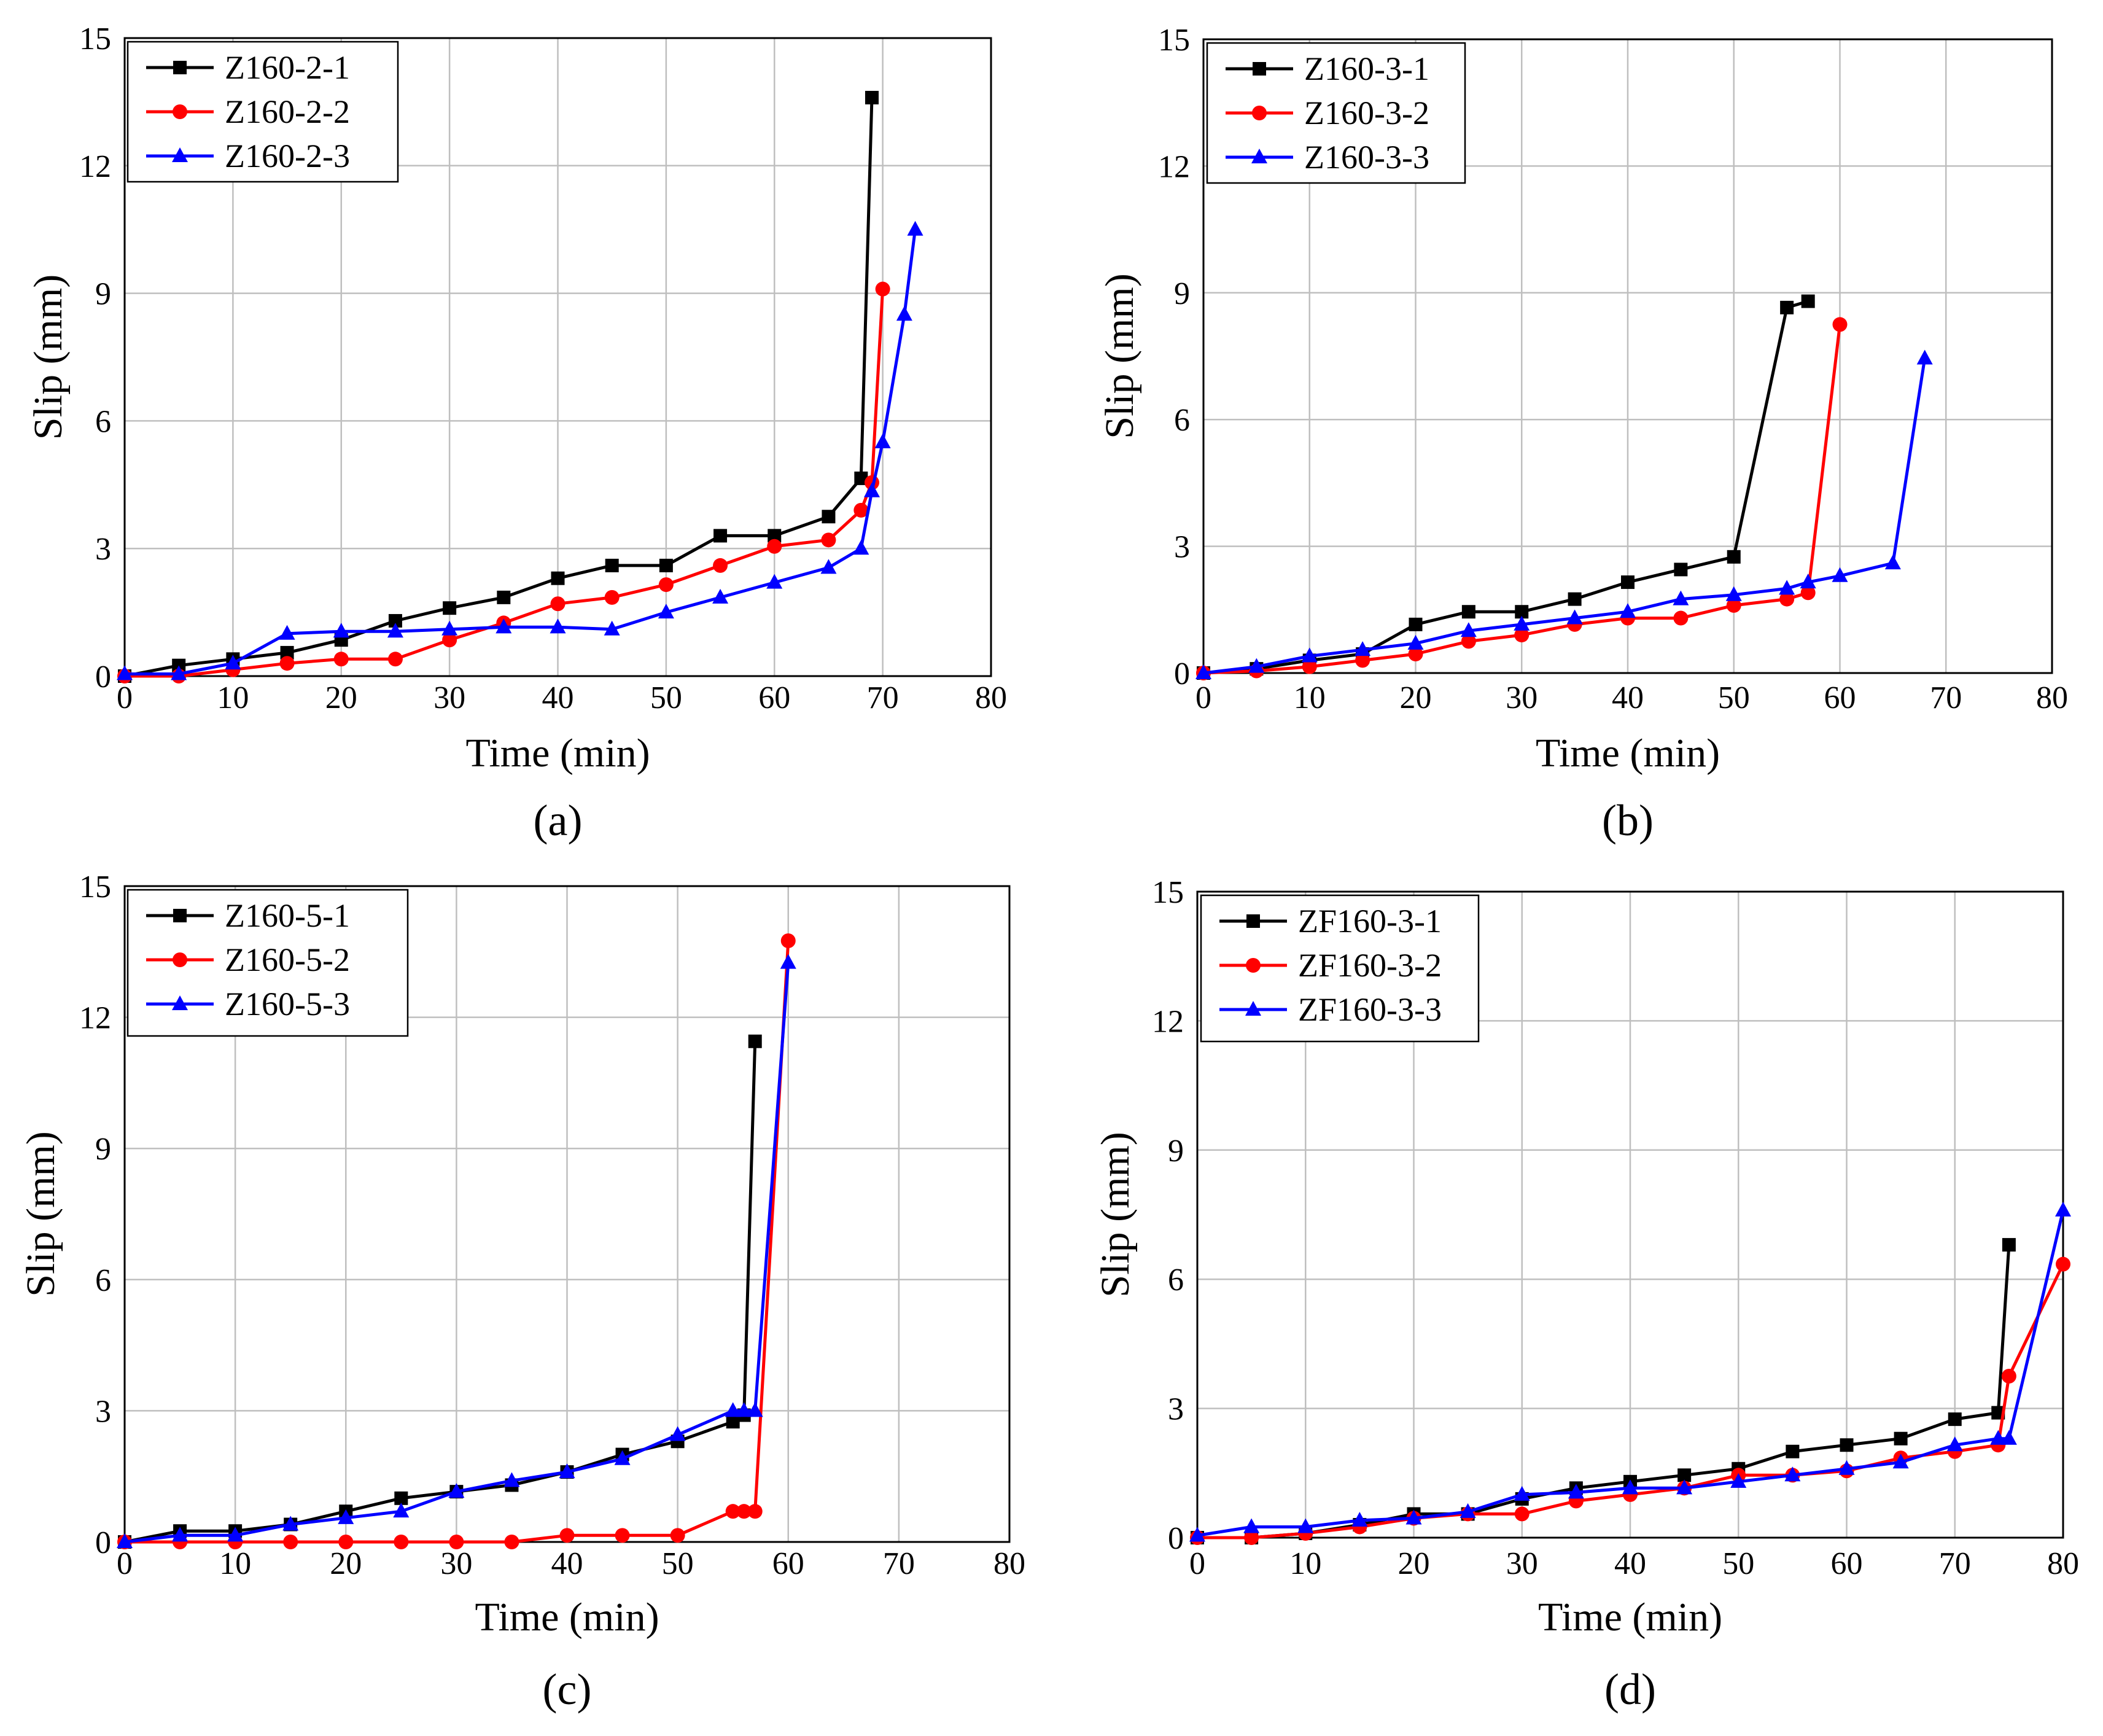  Describe the element at coordinates (1176, 1280) in the screenshot. I see `y-tick-label: 6` at that location.